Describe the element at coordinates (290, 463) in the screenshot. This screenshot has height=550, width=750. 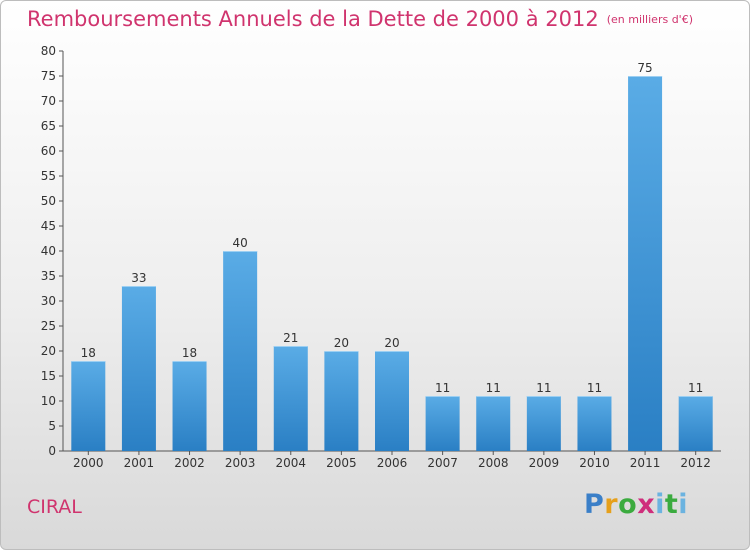
I see `x-tick-label: 2004` at that location.